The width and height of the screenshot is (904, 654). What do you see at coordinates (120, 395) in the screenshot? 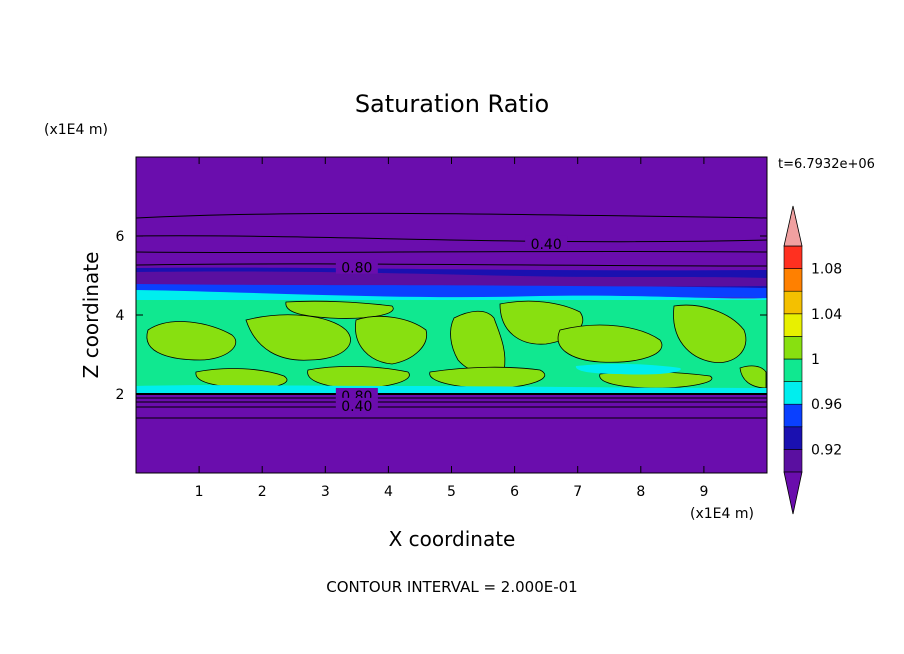
I see `y-tick-label: 2` at bounding box center [120, 395].